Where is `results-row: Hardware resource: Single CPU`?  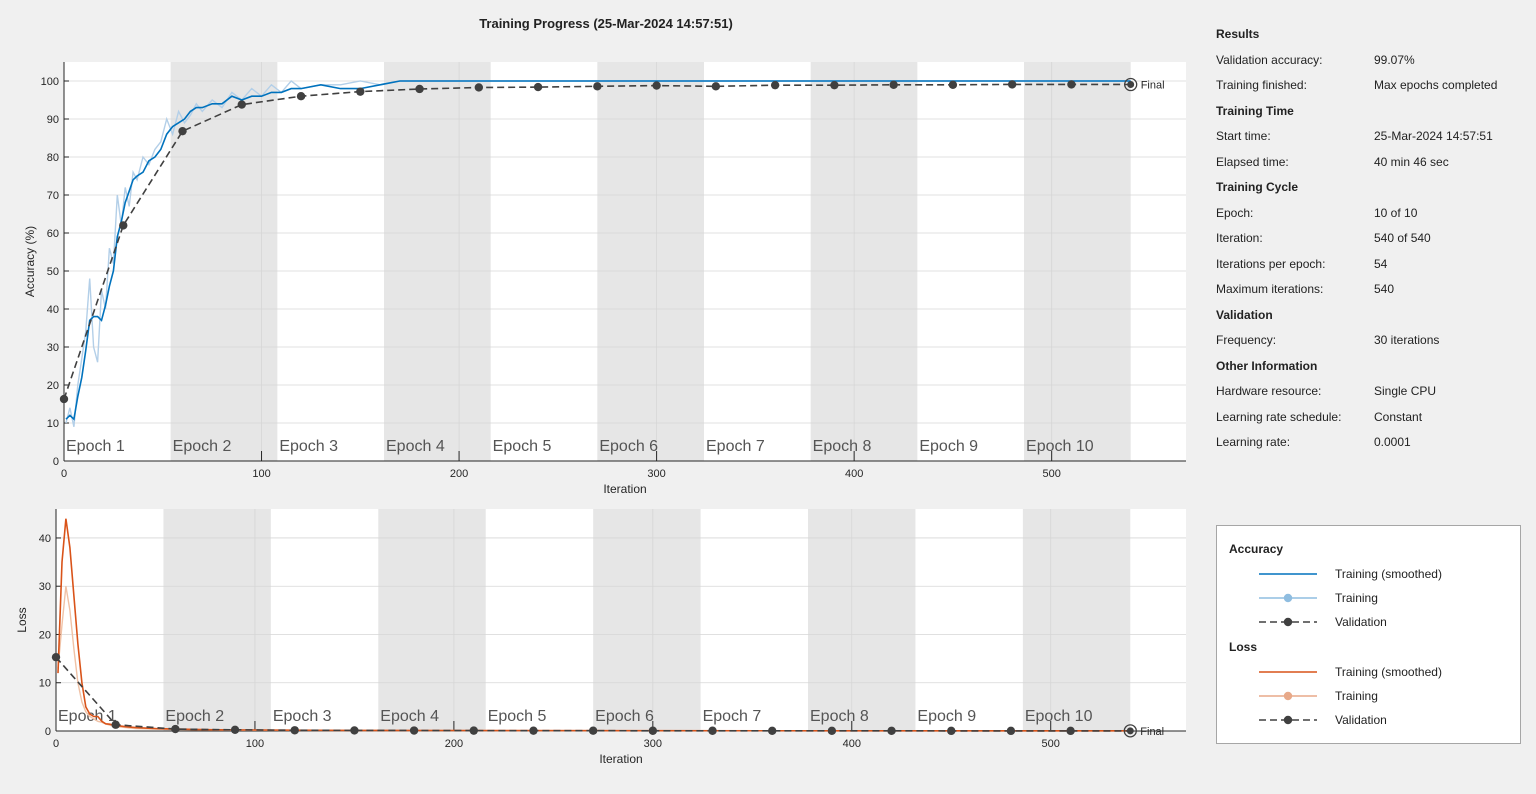 results-row: Hardware resource: Single CPU is located at coordinates (1371, 396).